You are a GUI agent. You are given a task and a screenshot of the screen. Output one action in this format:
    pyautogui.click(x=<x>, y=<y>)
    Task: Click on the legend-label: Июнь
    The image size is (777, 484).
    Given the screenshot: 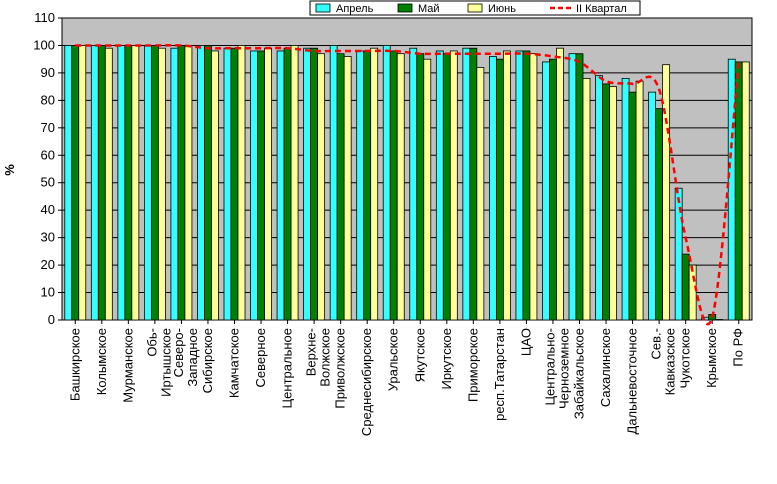 What is the action you would take?
    pyautogui.click(x=502, y=9)
    